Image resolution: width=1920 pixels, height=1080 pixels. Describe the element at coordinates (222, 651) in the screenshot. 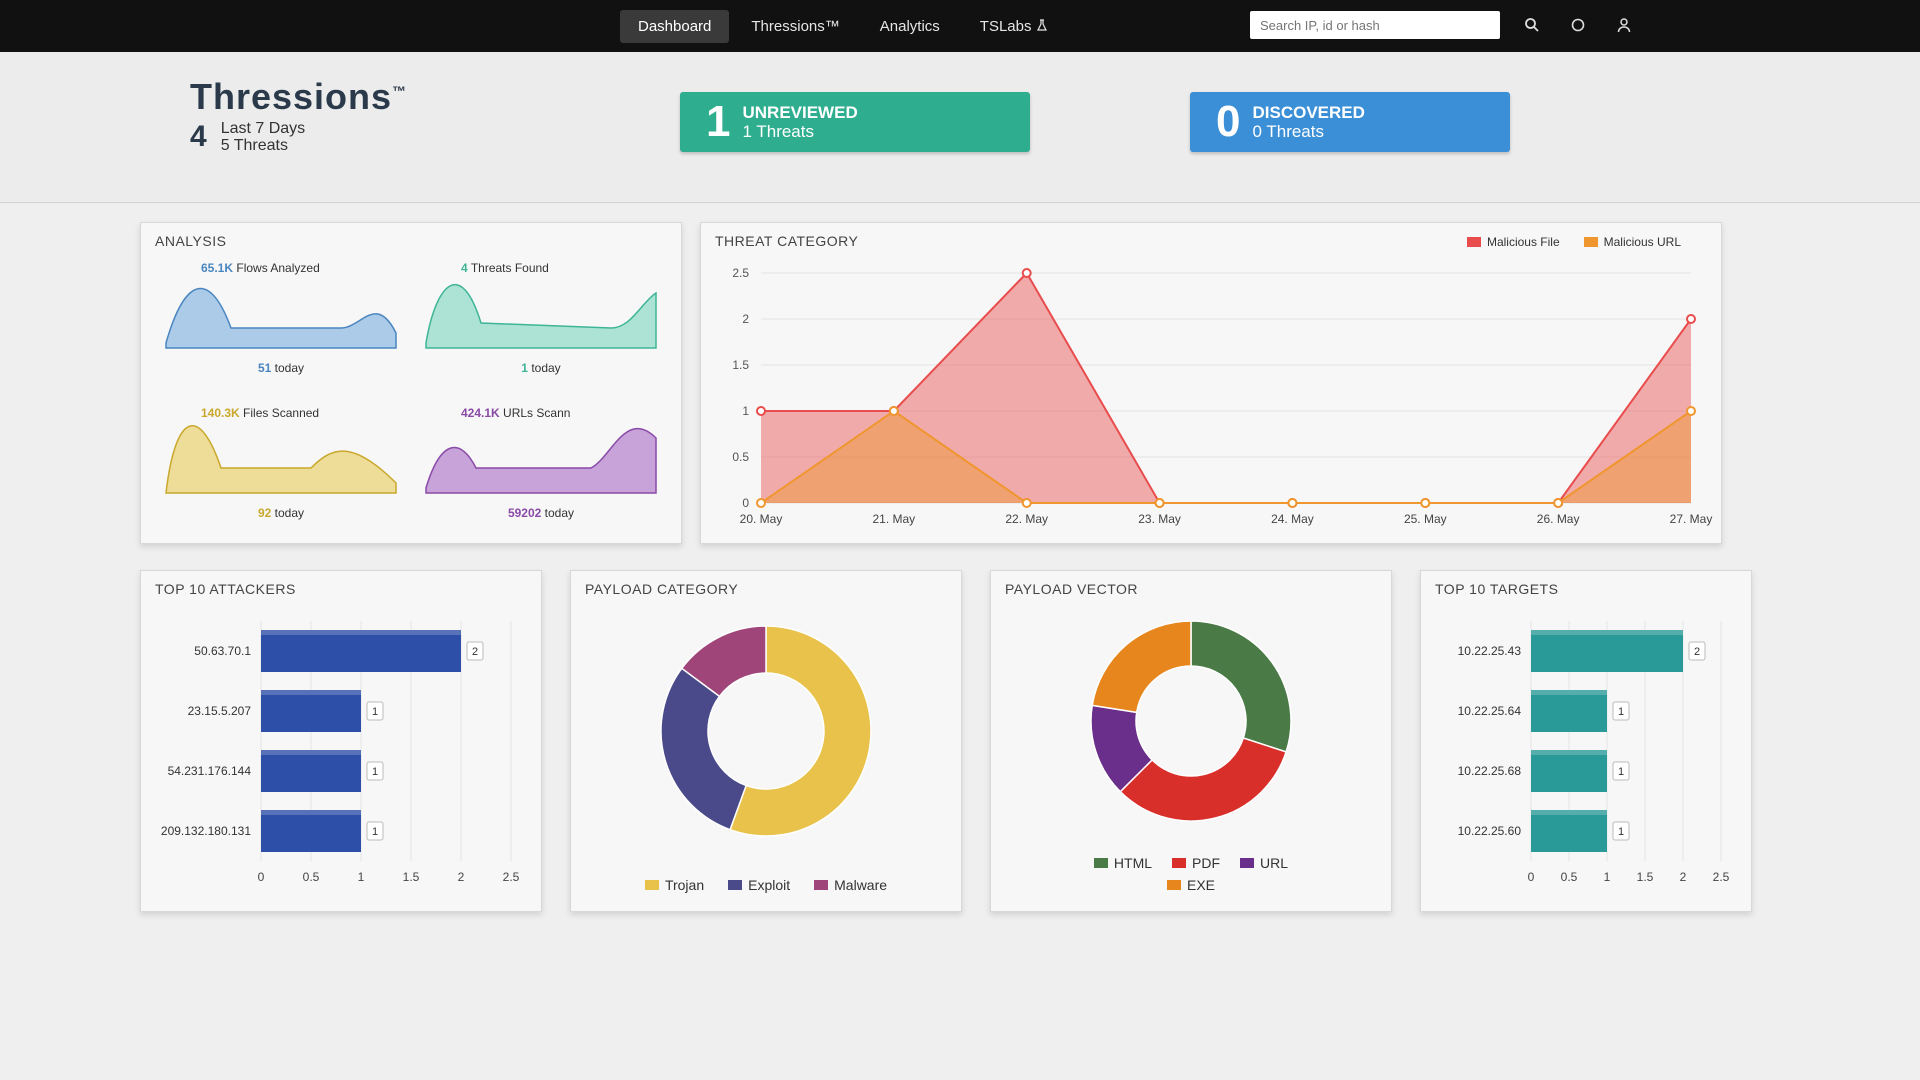

I see `bar-category-label: 50.63.70.1` at that location.